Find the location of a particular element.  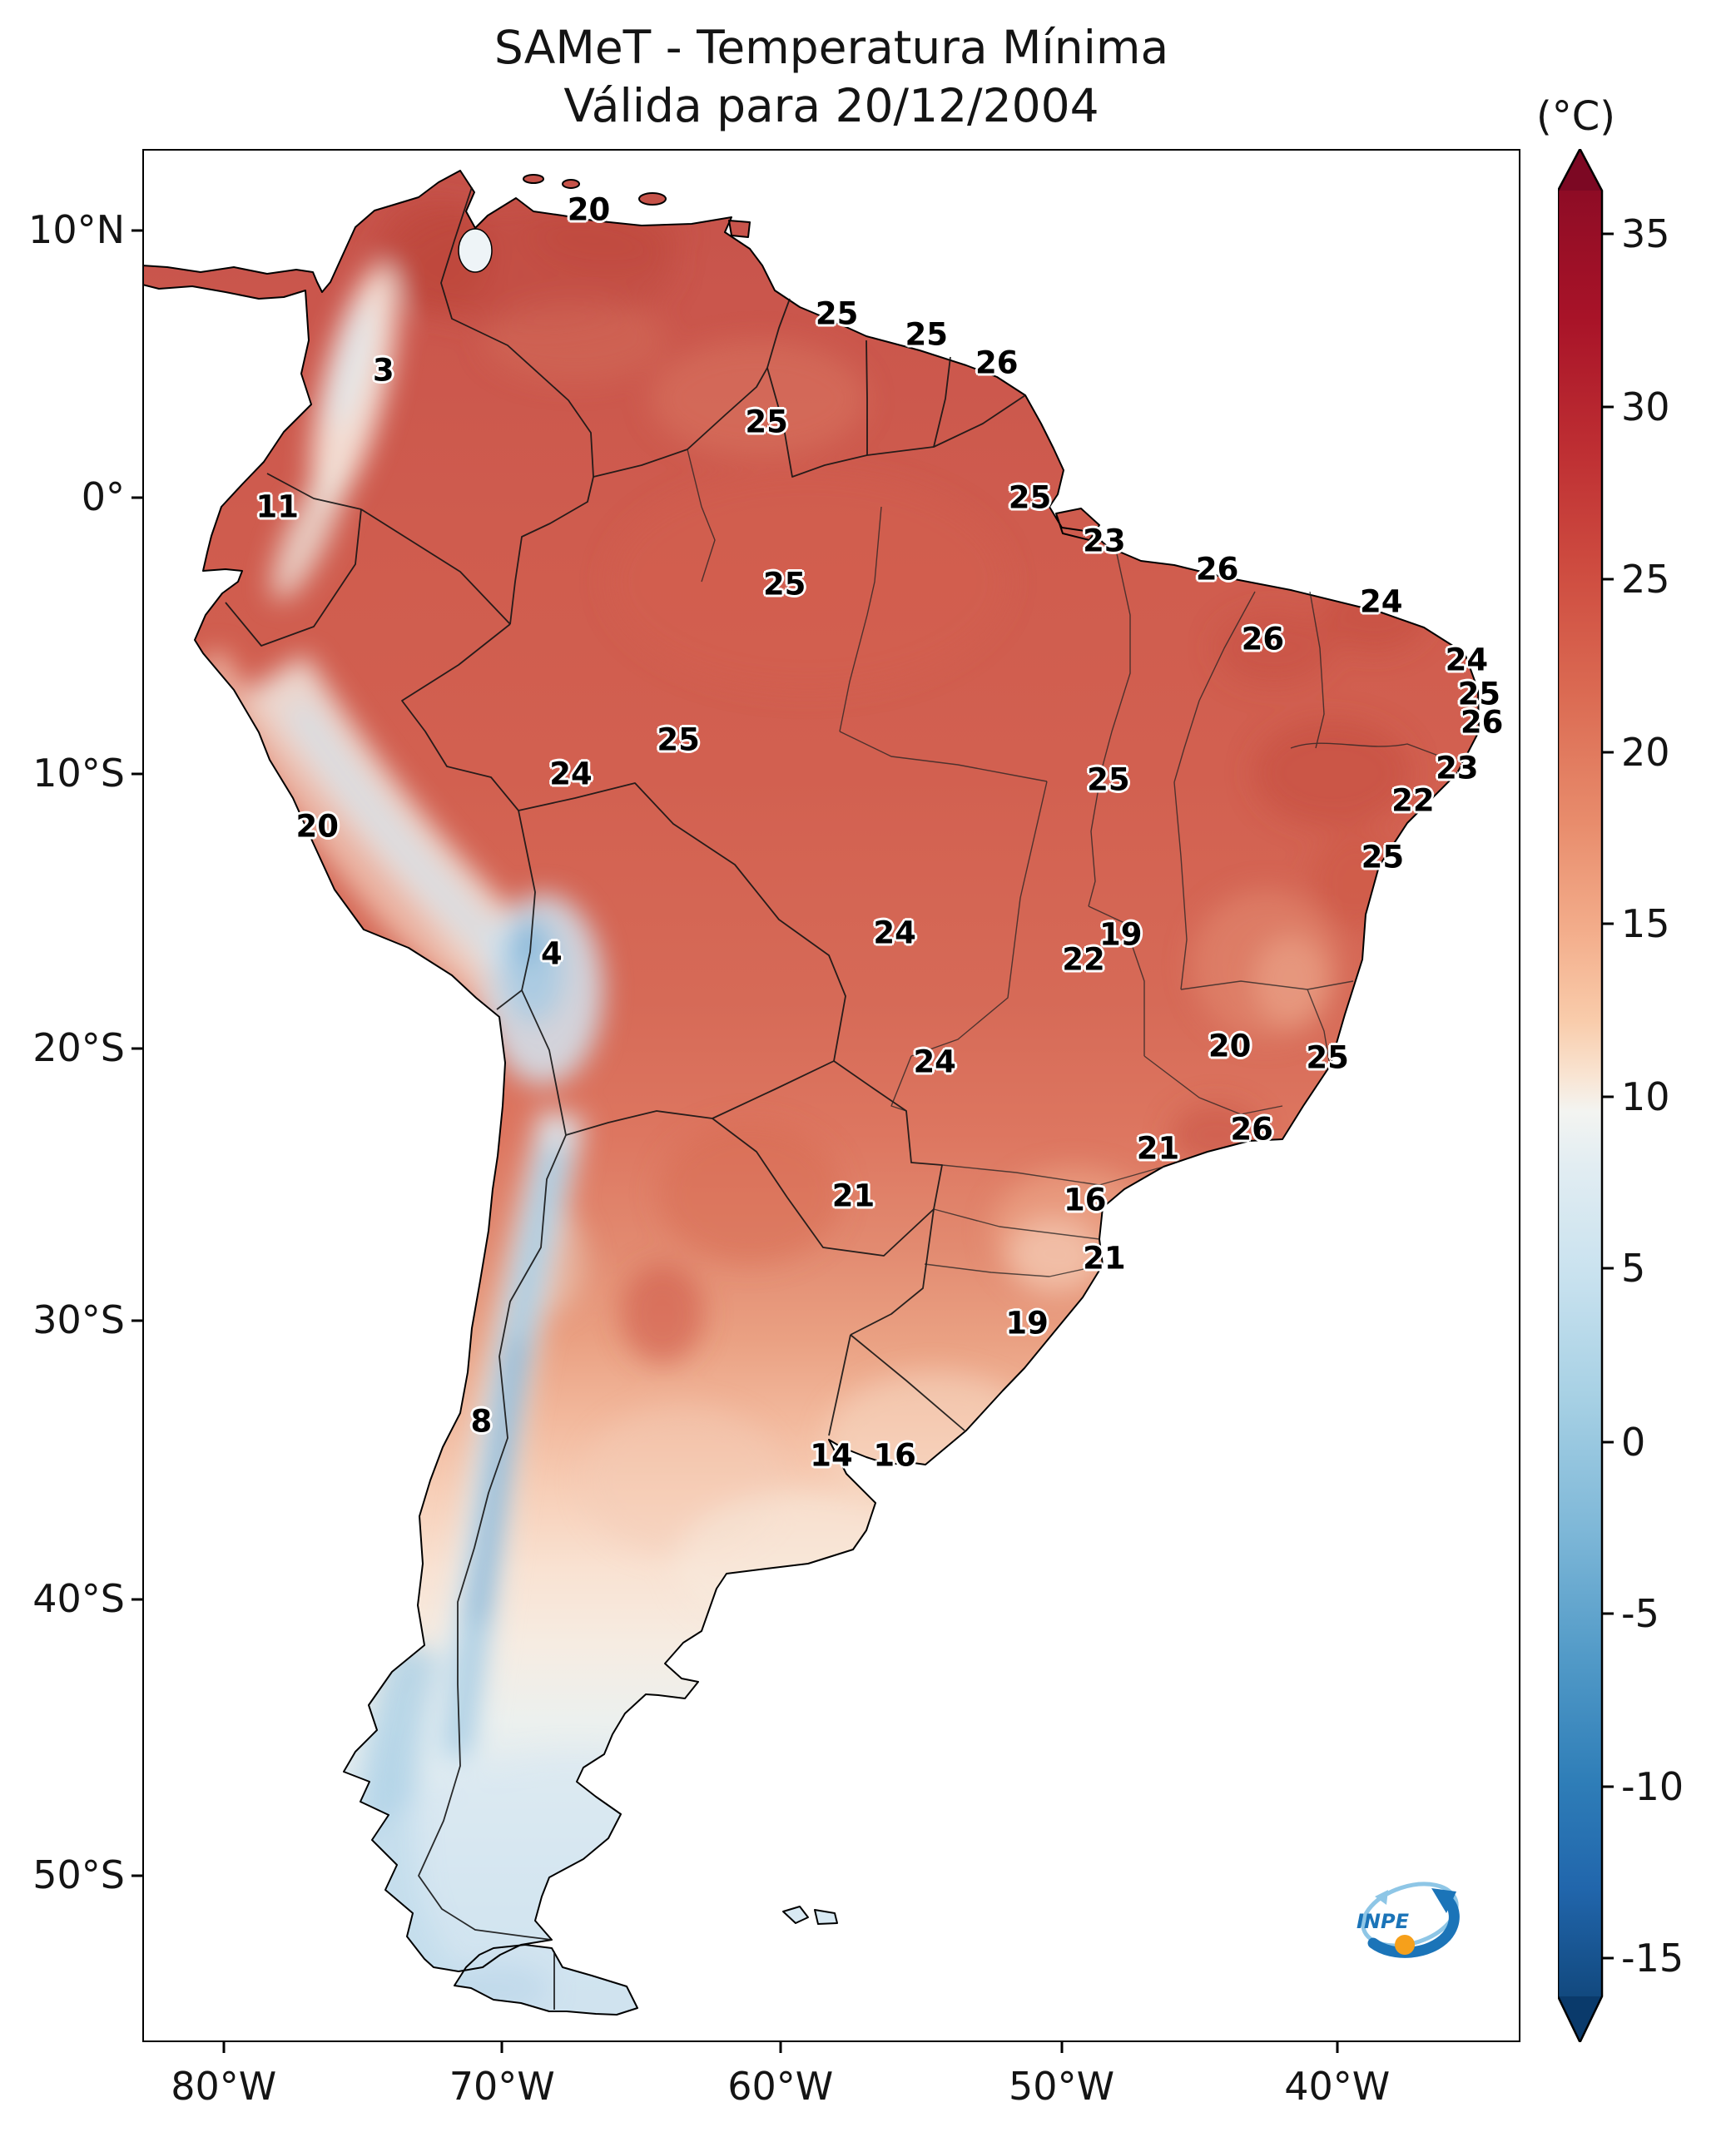

x-axis-tick-label: 70°W is located at coordinates (502, 2086).